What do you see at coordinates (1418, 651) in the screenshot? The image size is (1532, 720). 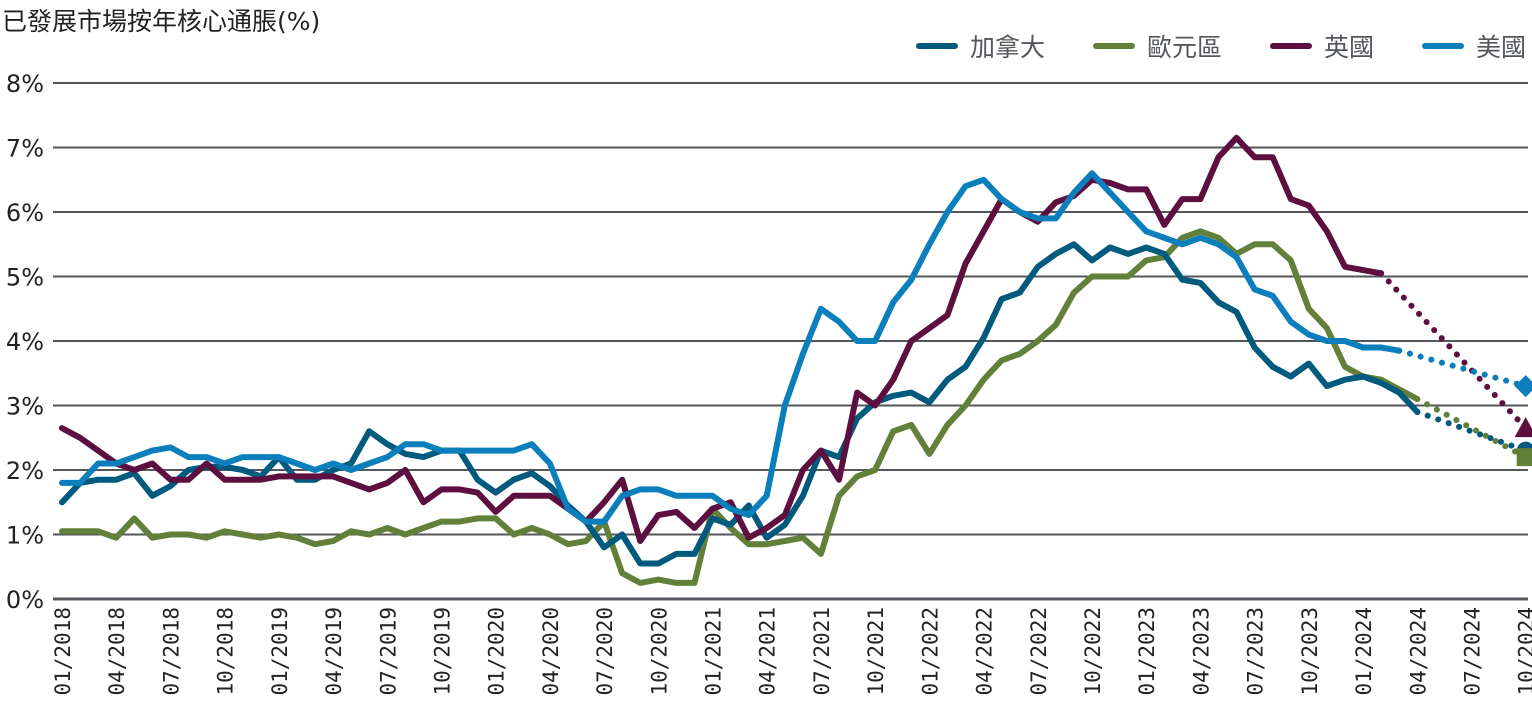 I see `x-tick-label: 04/2024` at bounding box center [1418, 651].